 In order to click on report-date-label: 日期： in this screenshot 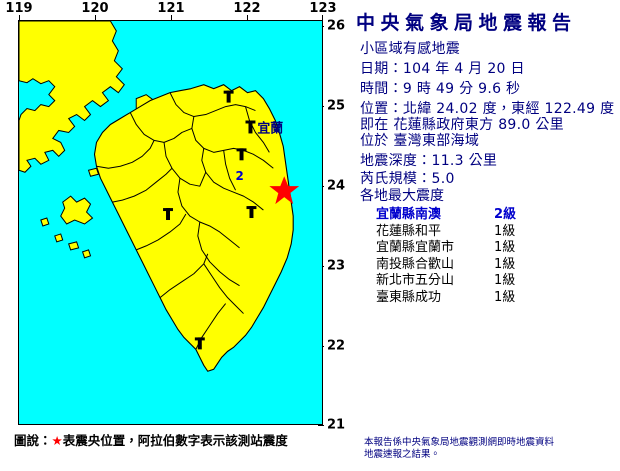, I will do `click(381, 69)`.